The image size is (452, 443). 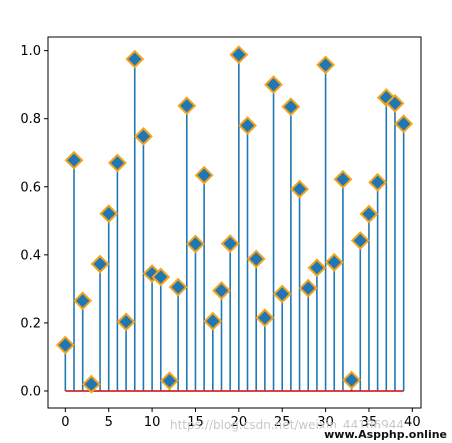 What do you see at coordinates (325, 422) in the screenshot?
I see `x-tick-label: 30` at bounding box center [325, 422].